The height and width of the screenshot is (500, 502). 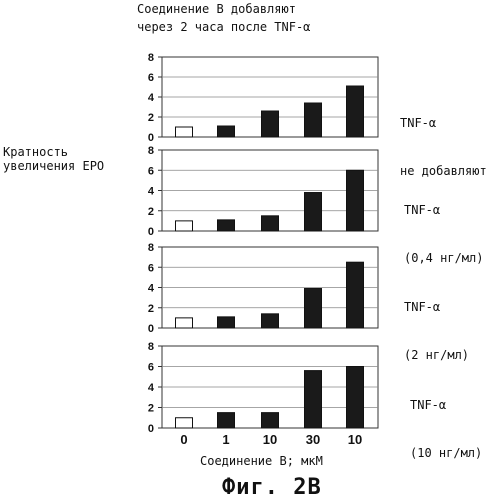 I want to click on x-tick-label: 30, so click(x=313, y=439).